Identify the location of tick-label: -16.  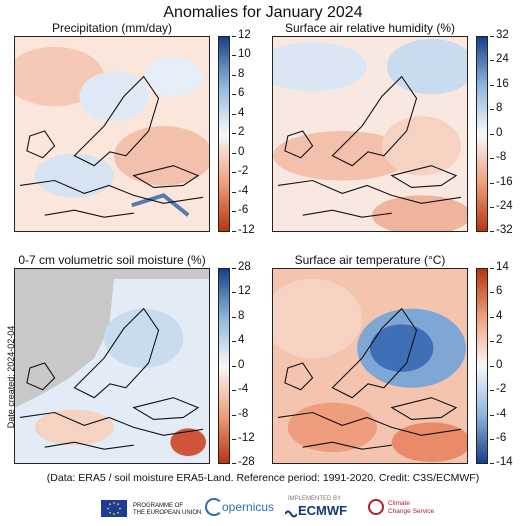
(501, 182).